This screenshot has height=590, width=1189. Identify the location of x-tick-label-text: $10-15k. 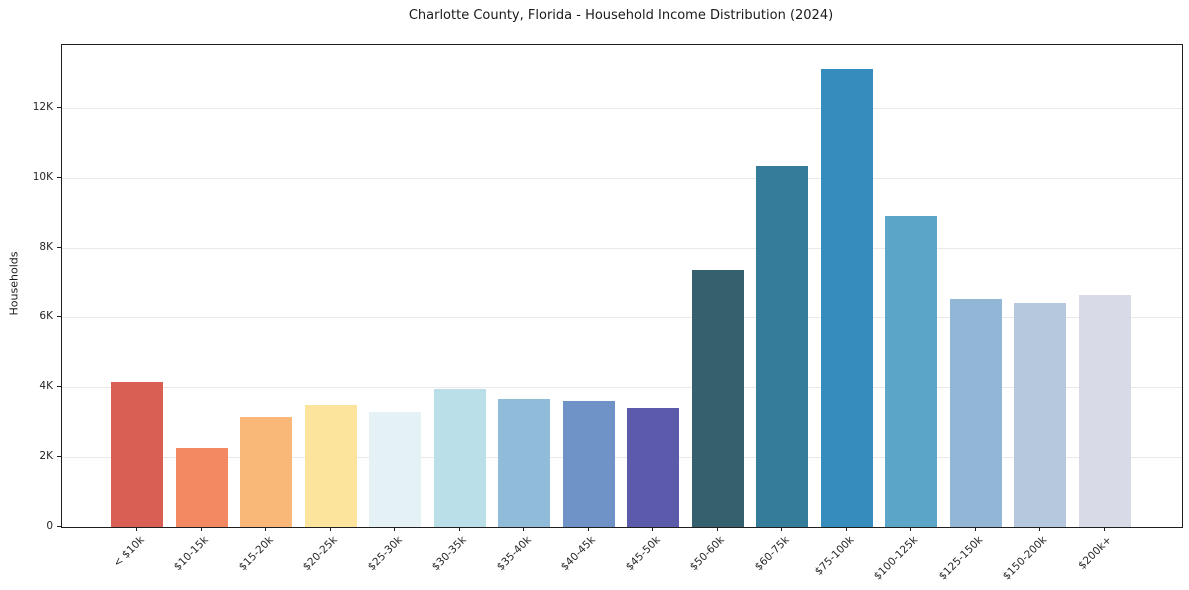
(191, 554).